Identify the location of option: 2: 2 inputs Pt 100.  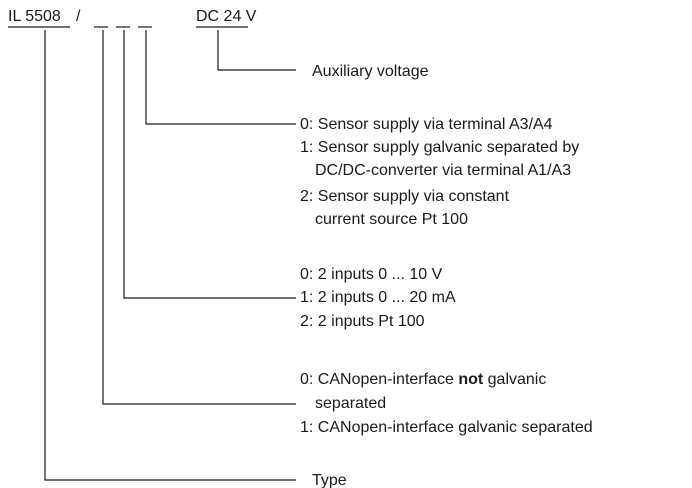
(362, 321).